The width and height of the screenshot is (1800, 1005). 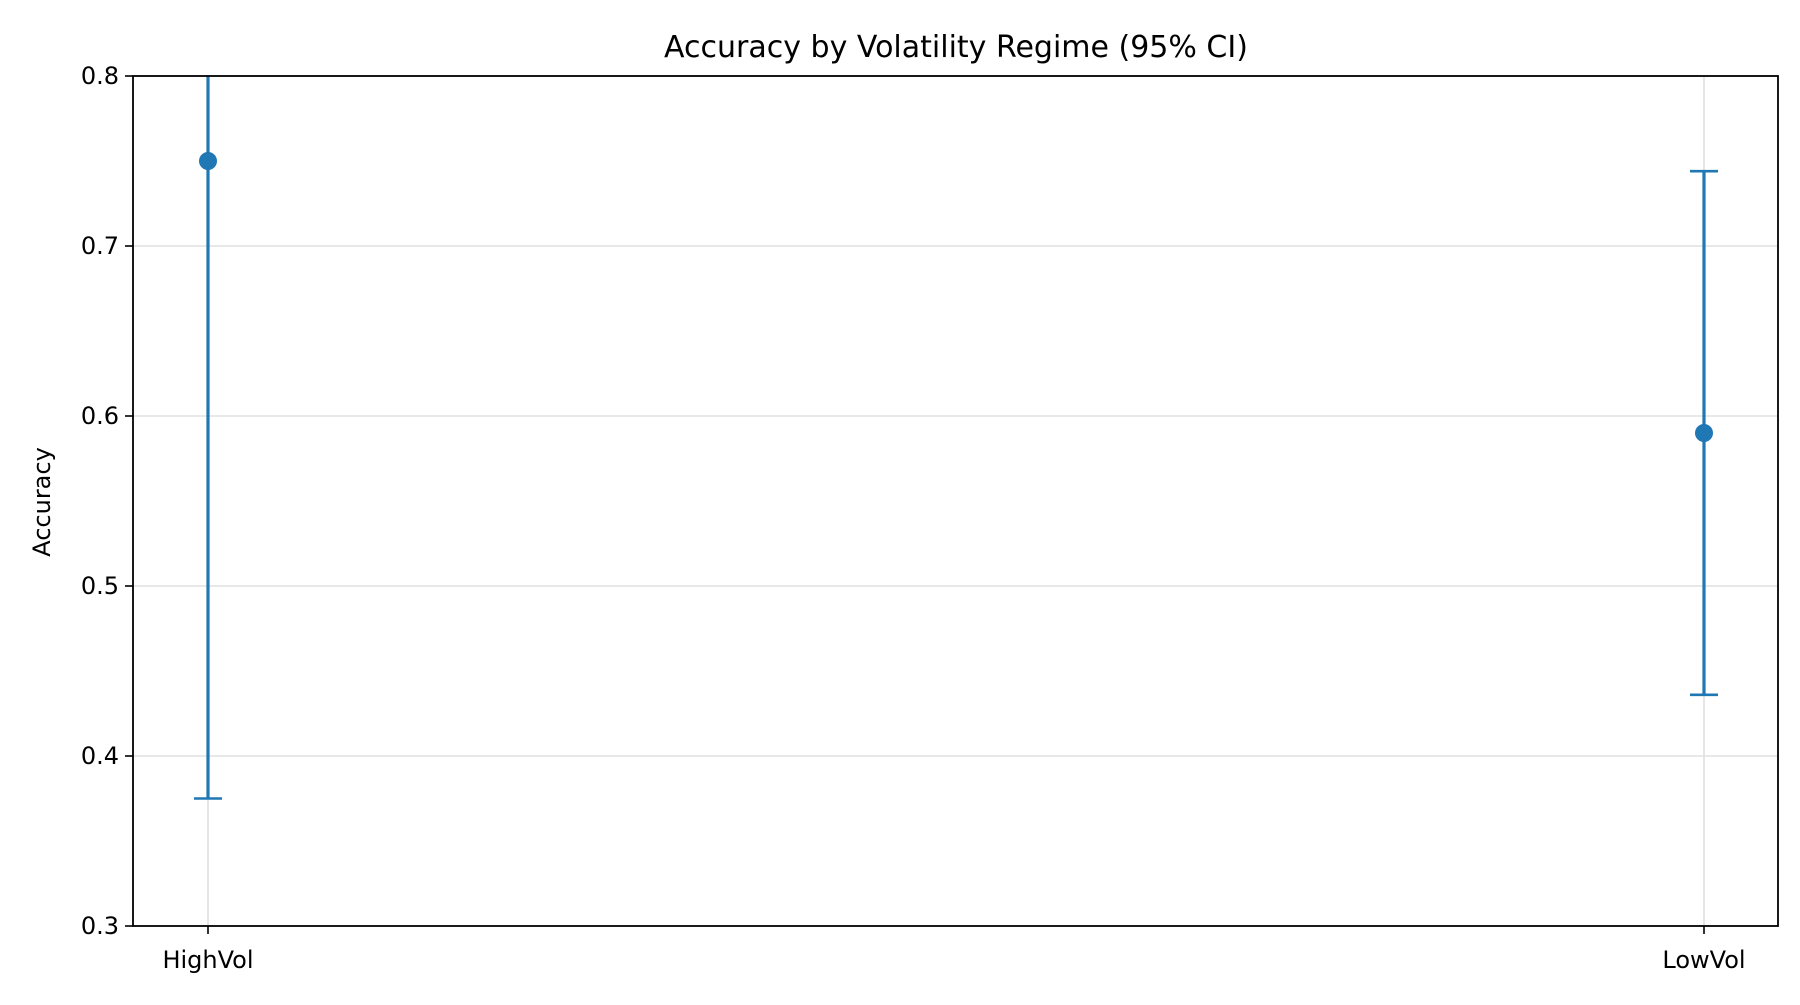 I want to click on y-tick-label: 0.3, so click(x=100, y=926).